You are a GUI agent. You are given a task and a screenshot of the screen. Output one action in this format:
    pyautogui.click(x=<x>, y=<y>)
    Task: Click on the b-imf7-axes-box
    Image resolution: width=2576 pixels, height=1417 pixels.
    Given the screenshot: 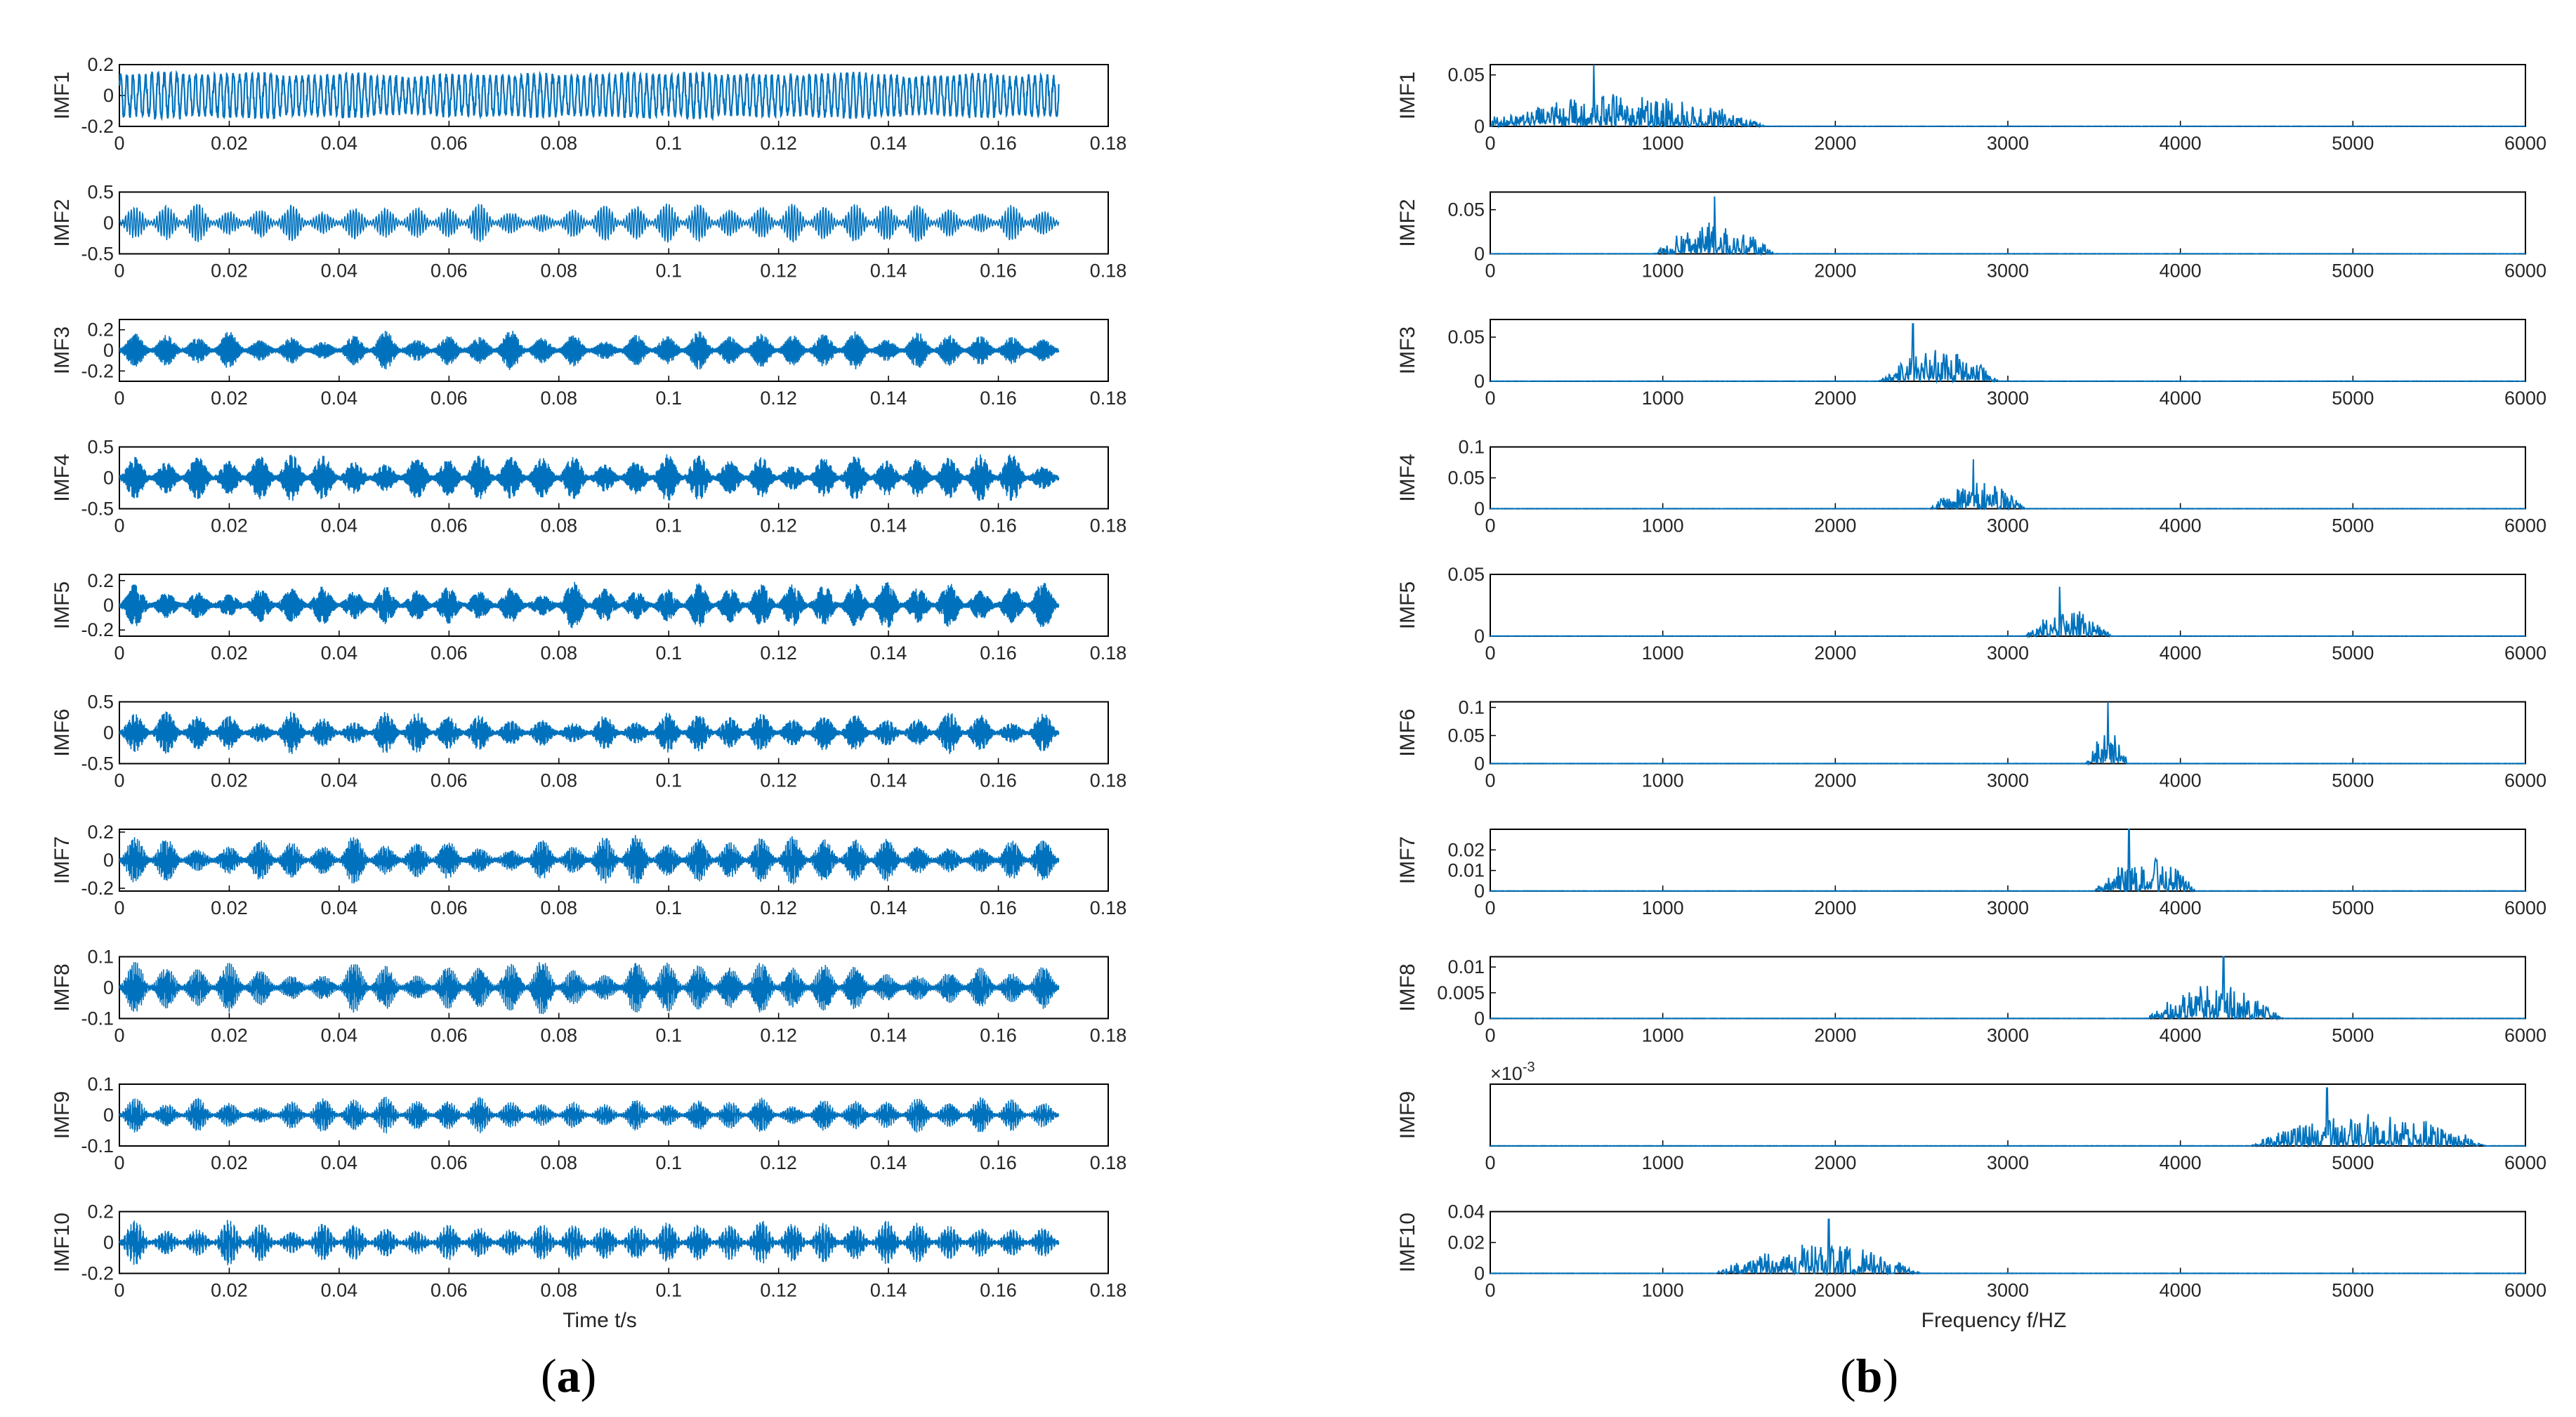 What is the action you would take?
    pyautogui.click(x=2008, y=860)
    